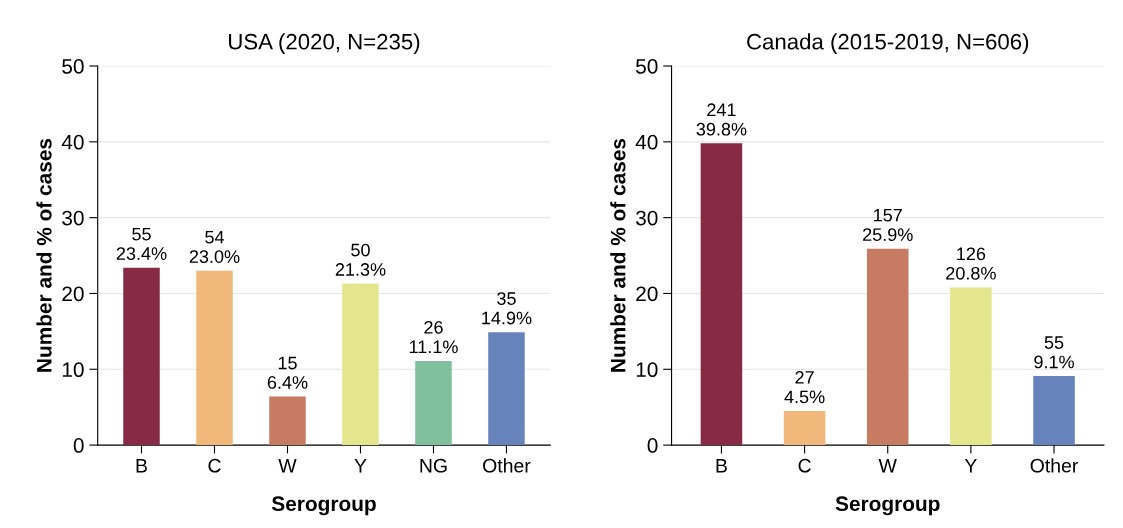 Image resolution: width=1123 pixels, height=528 pixels. What do you see at coordinates (324, 43) in the screenshot?
I see `chart-title: USA (2020, N=235)` at bounding box center [324, 43].